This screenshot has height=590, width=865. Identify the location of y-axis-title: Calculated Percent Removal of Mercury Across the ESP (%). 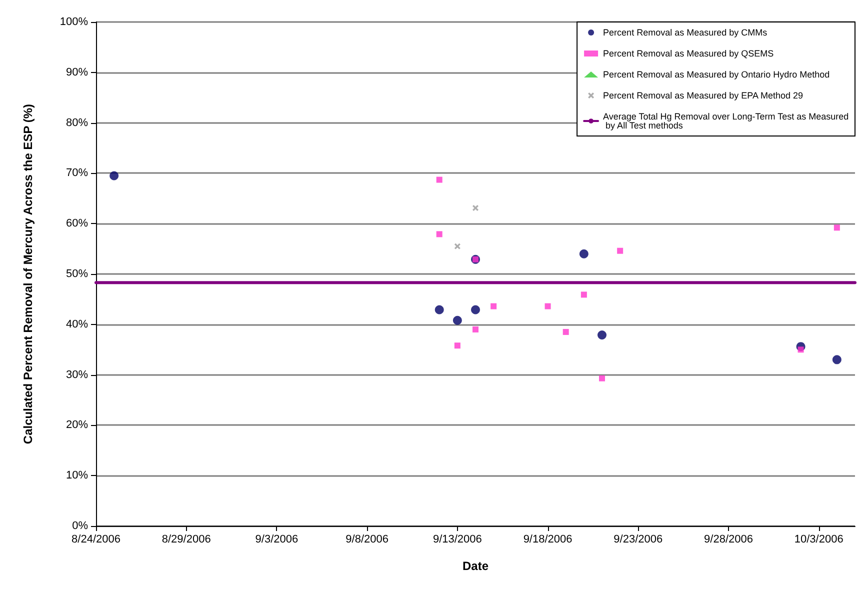
(28, 274).